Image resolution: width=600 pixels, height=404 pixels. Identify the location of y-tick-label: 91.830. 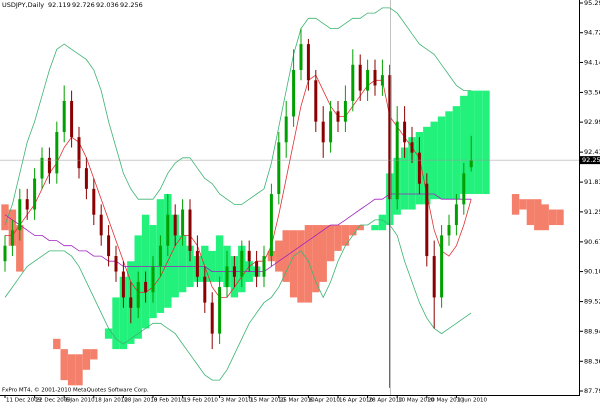
(592, 182).